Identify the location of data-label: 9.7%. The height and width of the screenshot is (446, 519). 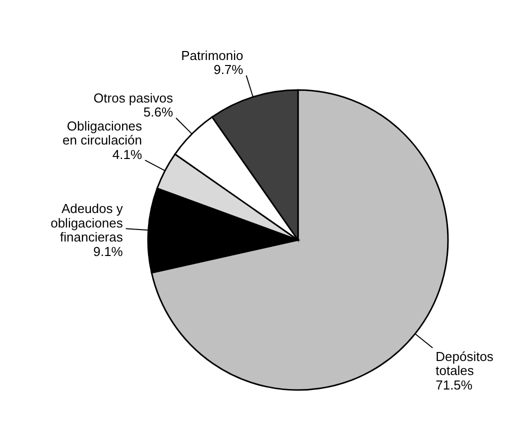
(229, 70).